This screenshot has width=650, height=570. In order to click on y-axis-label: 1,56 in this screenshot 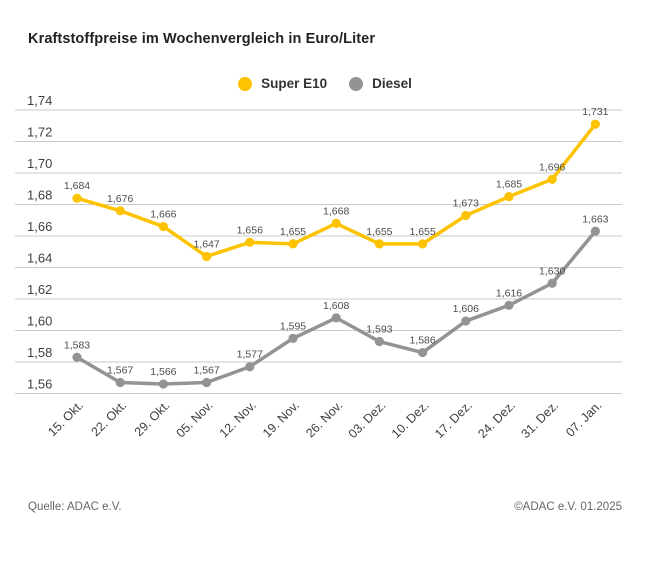, I will do `click(39, 384)`.